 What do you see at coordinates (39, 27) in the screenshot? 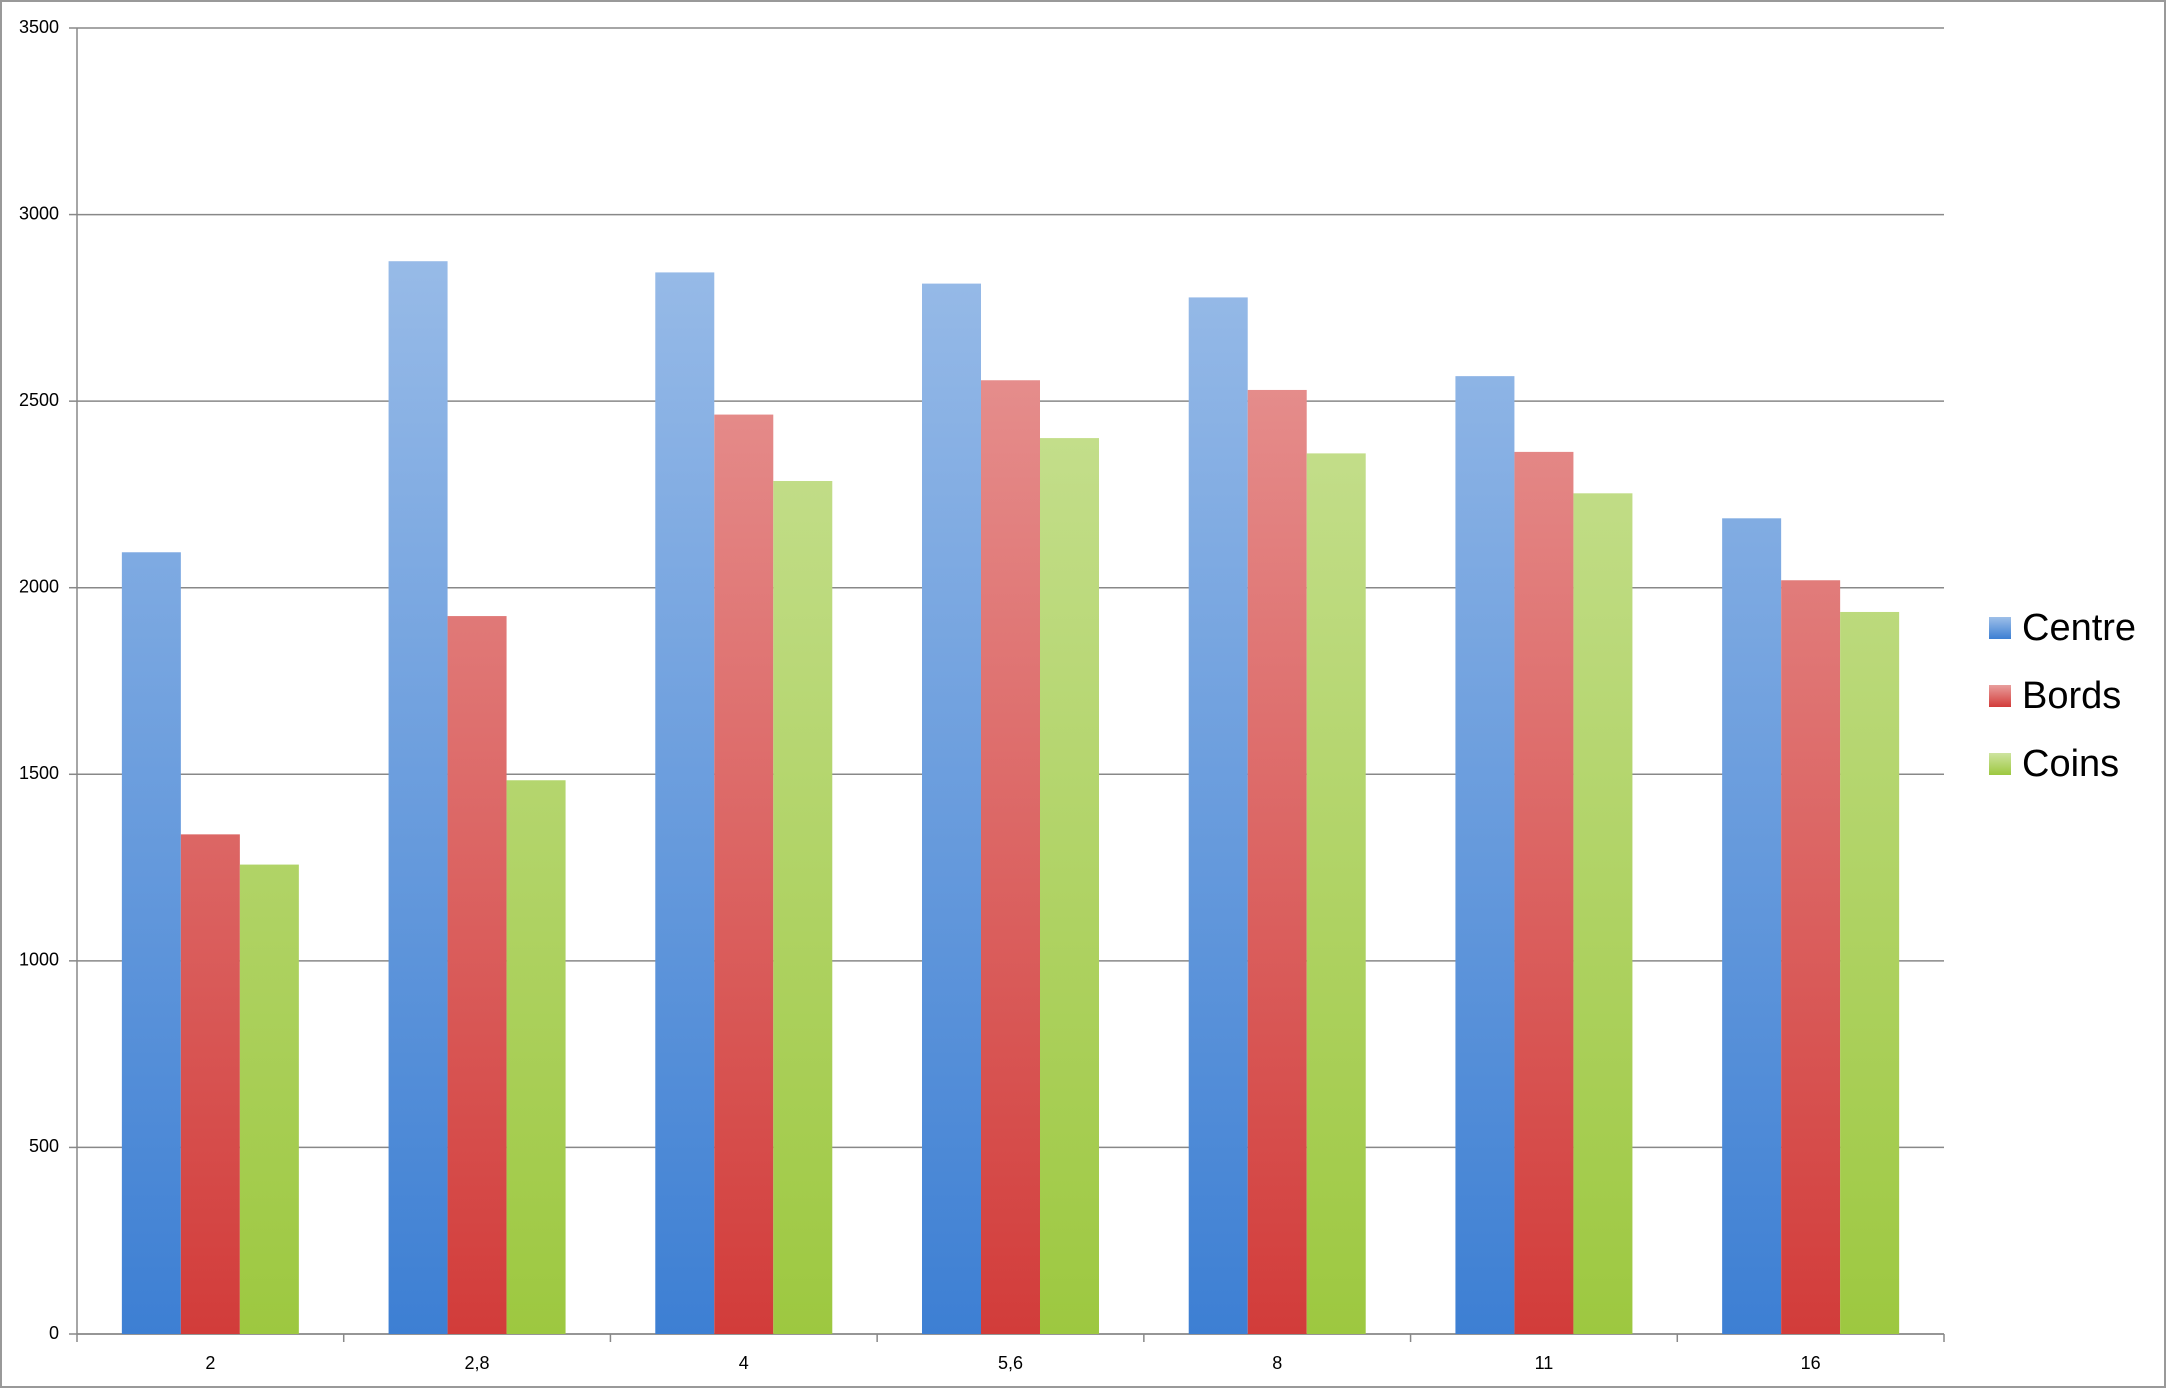
I see `y-tick-label: 3500` at bounding box center [39, 27].